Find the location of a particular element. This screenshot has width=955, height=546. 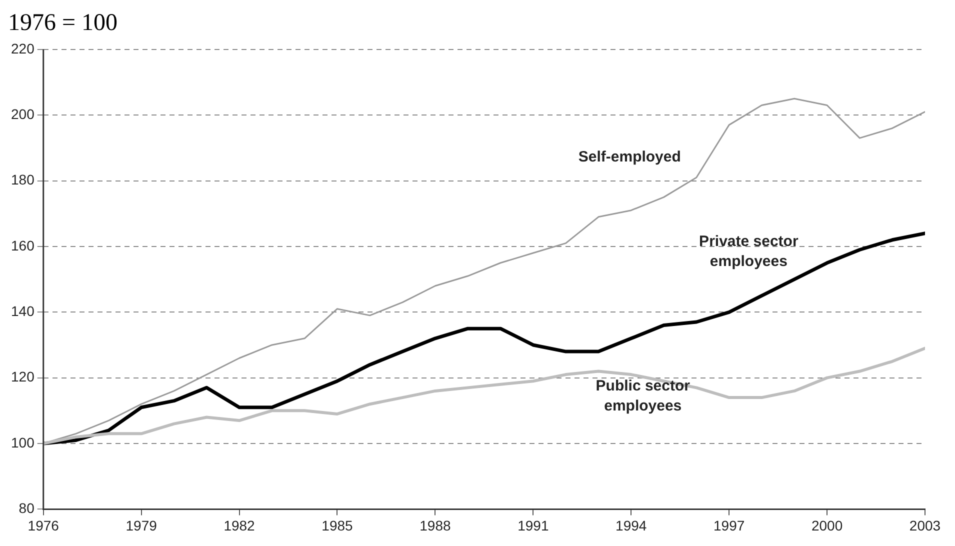

chart-title: 1976 = 100 is located at coordinates (63, 23).